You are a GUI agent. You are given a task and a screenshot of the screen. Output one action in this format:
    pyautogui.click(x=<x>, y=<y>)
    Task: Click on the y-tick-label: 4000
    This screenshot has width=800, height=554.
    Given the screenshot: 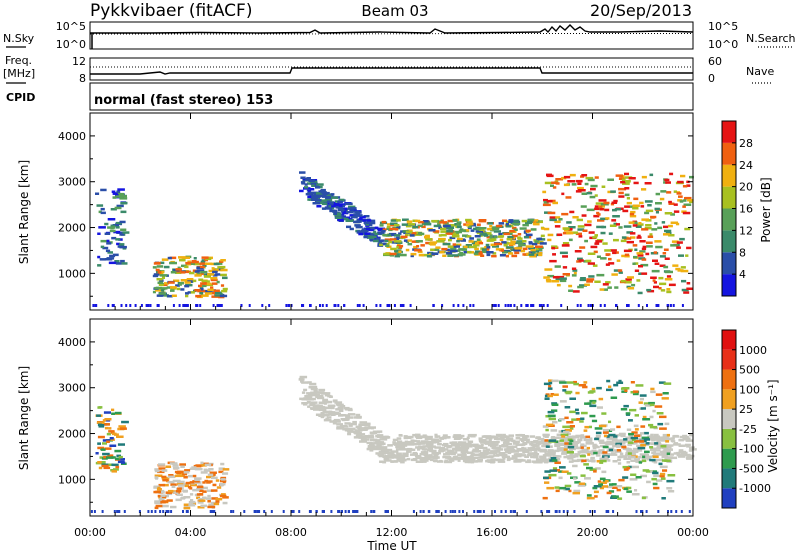 What is the action you would take?
    pyautogui.click(x=72, y=342)
    